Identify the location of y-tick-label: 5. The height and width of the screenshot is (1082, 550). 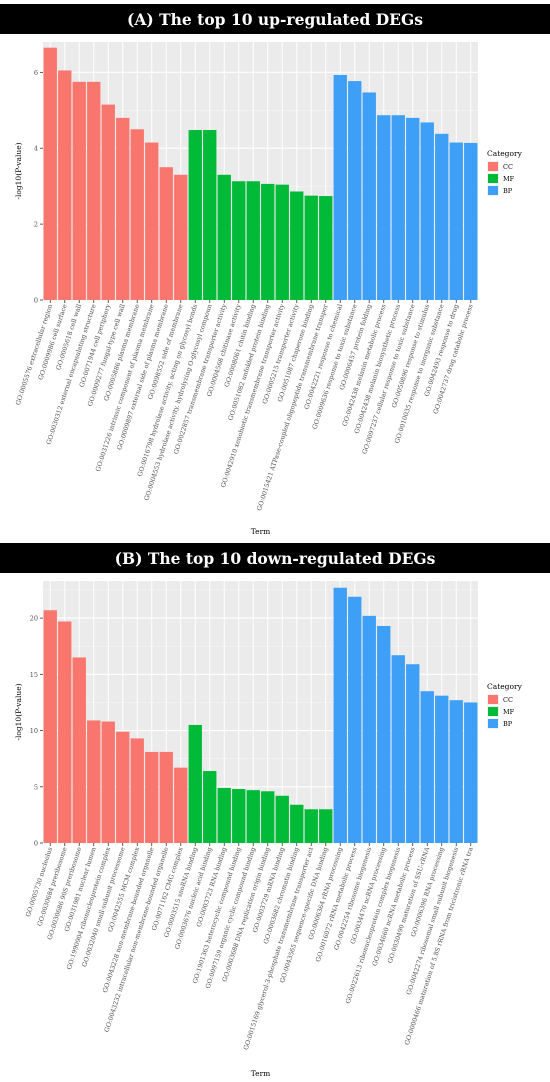
(36, 787).